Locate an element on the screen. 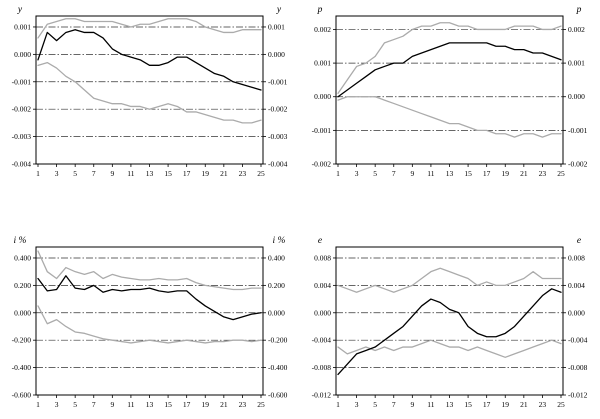 The width and height of the screenshot is (600, 419). y-axis-tick-label-right: 0.400 is located at coordinates (276, 257).